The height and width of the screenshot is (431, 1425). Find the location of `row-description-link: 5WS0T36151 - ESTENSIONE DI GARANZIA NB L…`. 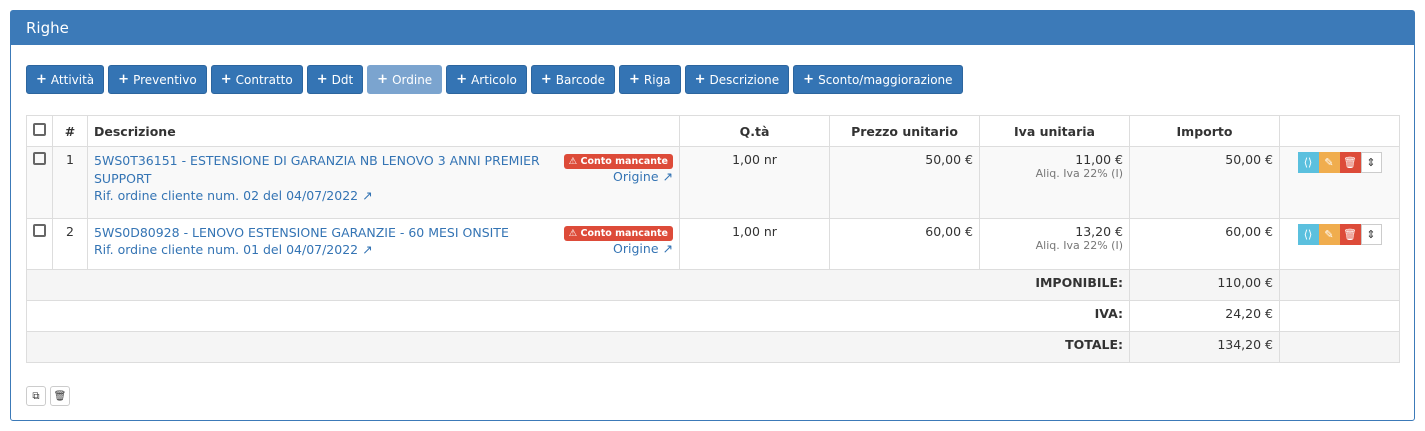

row-description-link: 5WS0T36151 - ESTENSIONE DI GARANZIA NB L… is located at coordinates (317, 169).